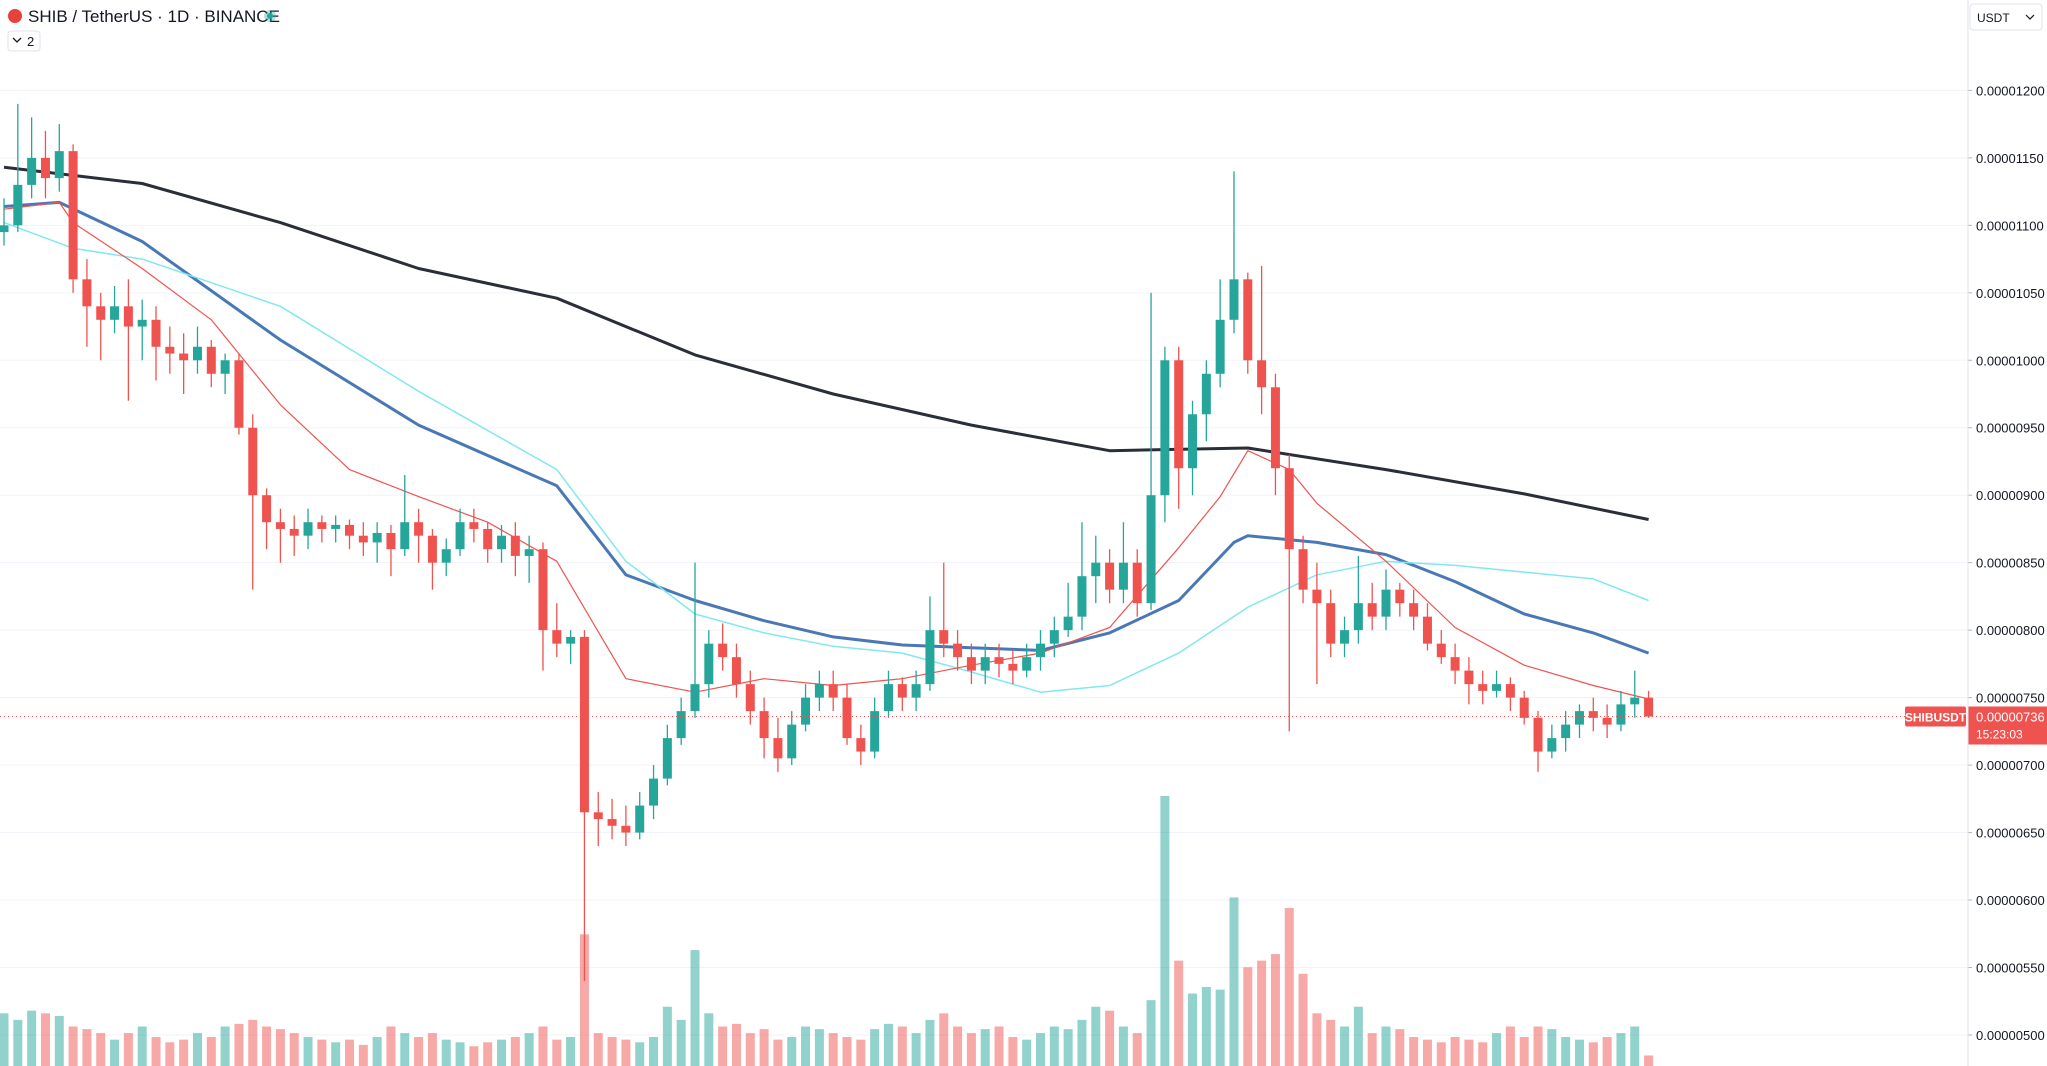  What do you see at coordinates (1935, 716) in the screenshot?
I see `symbol-tag` at bounding box center [1935, 716].